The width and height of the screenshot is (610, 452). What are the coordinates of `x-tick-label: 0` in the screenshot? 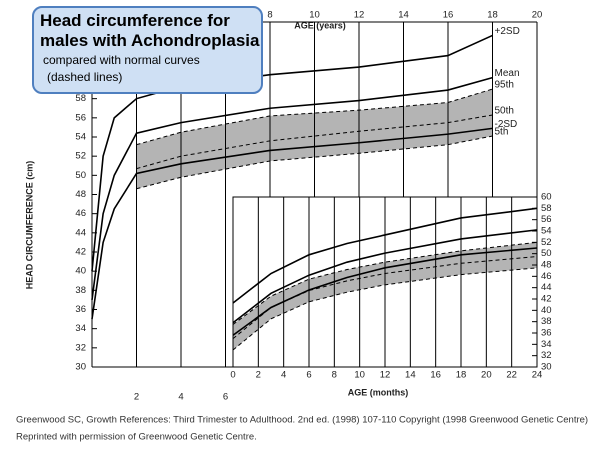 It's located at (232, 375).